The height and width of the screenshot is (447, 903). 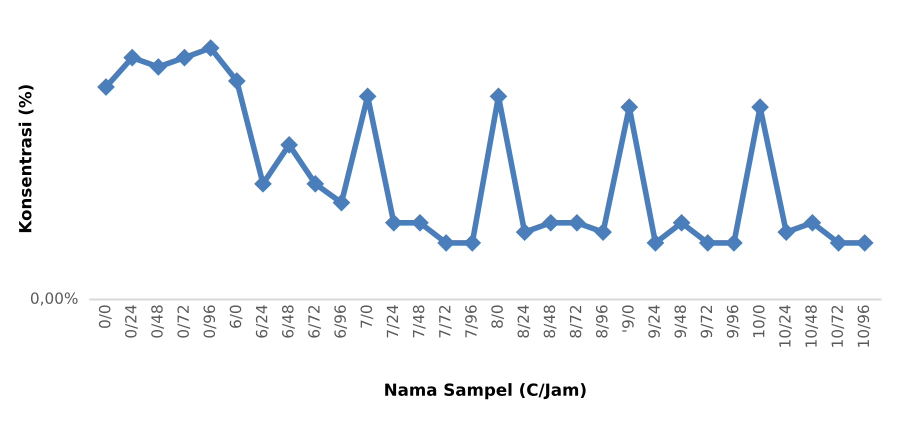 I want to click on x-tick-label: 10/72, so click(x=837, y=326).